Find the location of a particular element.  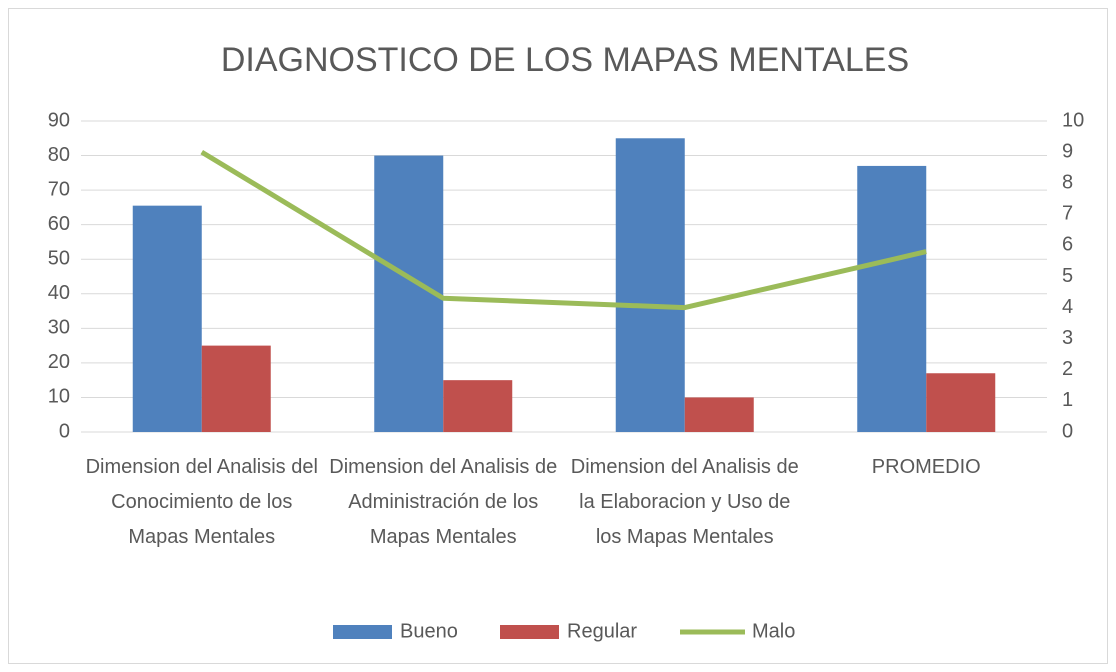

y-tick-label: 40 is located at coordinates (59, 293).